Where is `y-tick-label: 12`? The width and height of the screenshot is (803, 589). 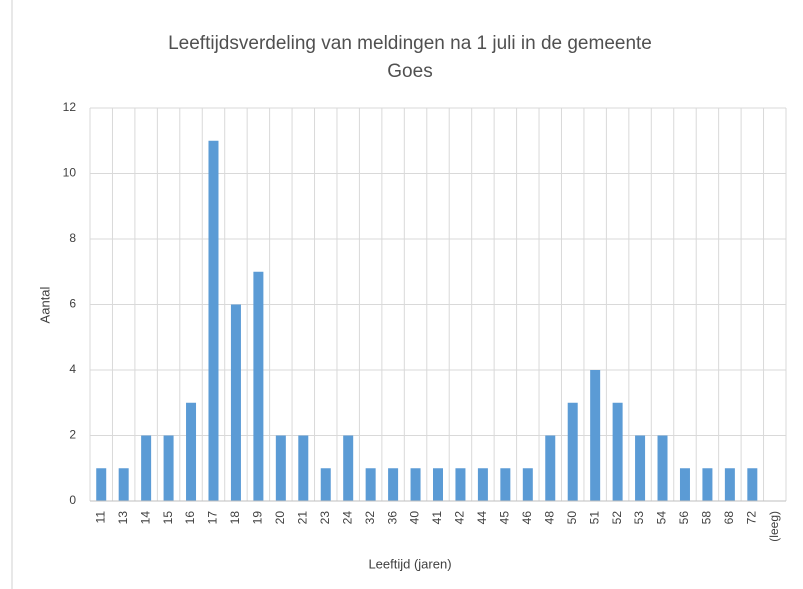
y-tick-label: 12 is located at coordinates (70, 107).